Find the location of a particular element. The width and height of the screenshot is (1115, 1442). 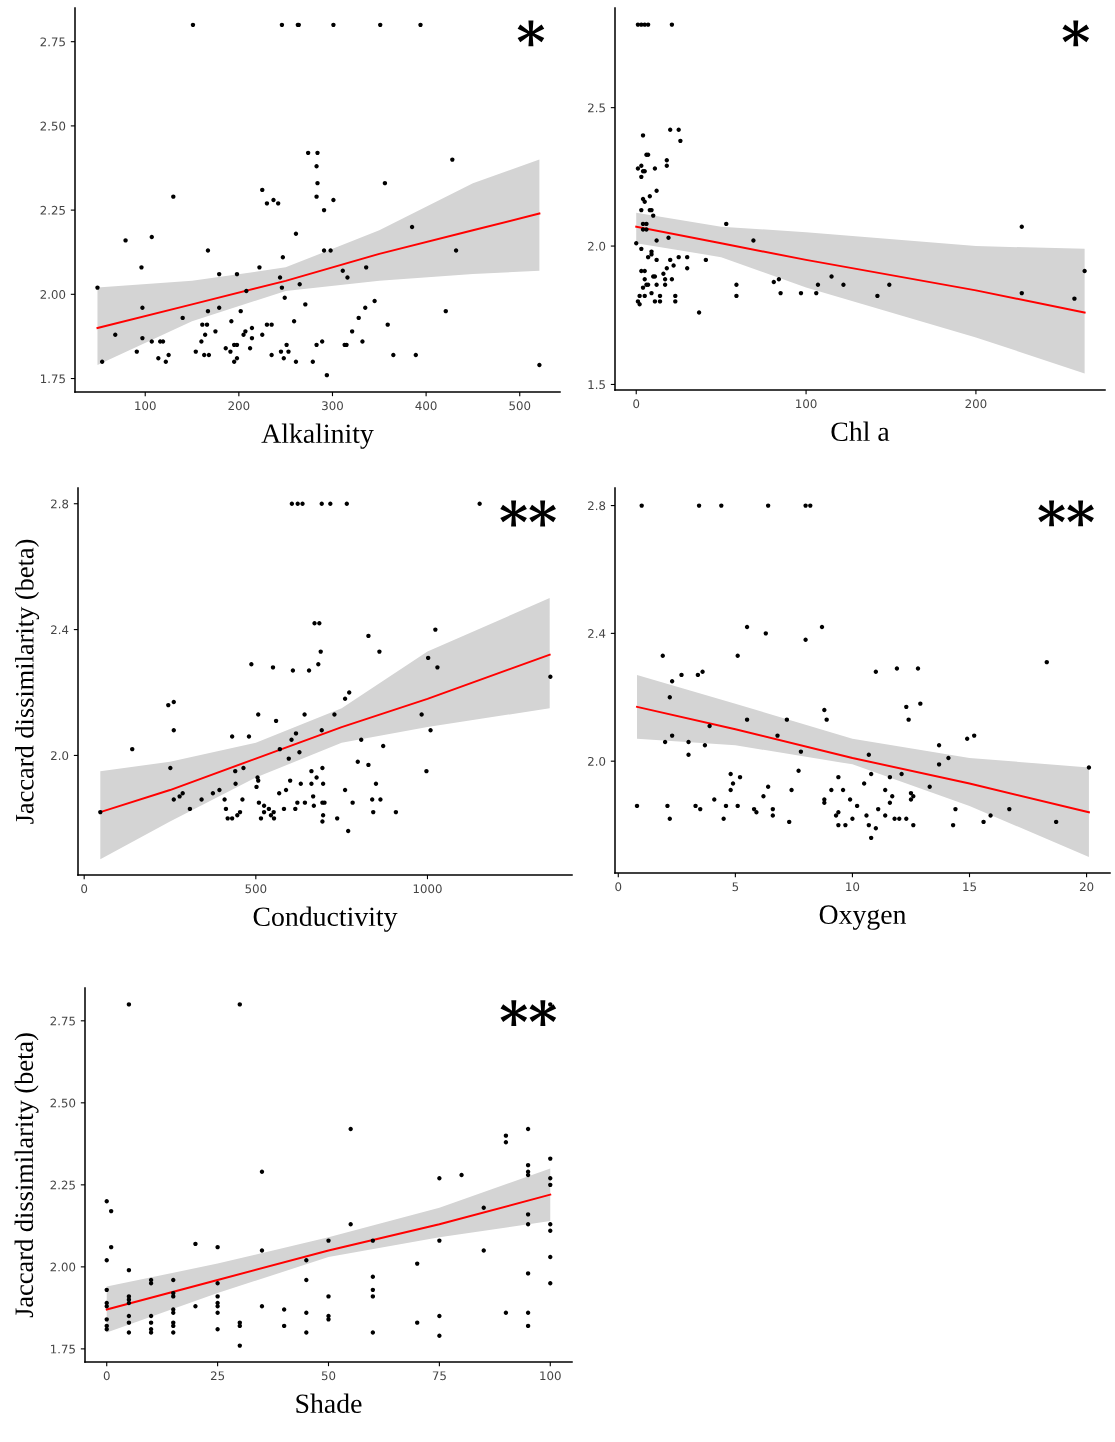

x-tick-label: 25 is located at coordinates (217, 1376).